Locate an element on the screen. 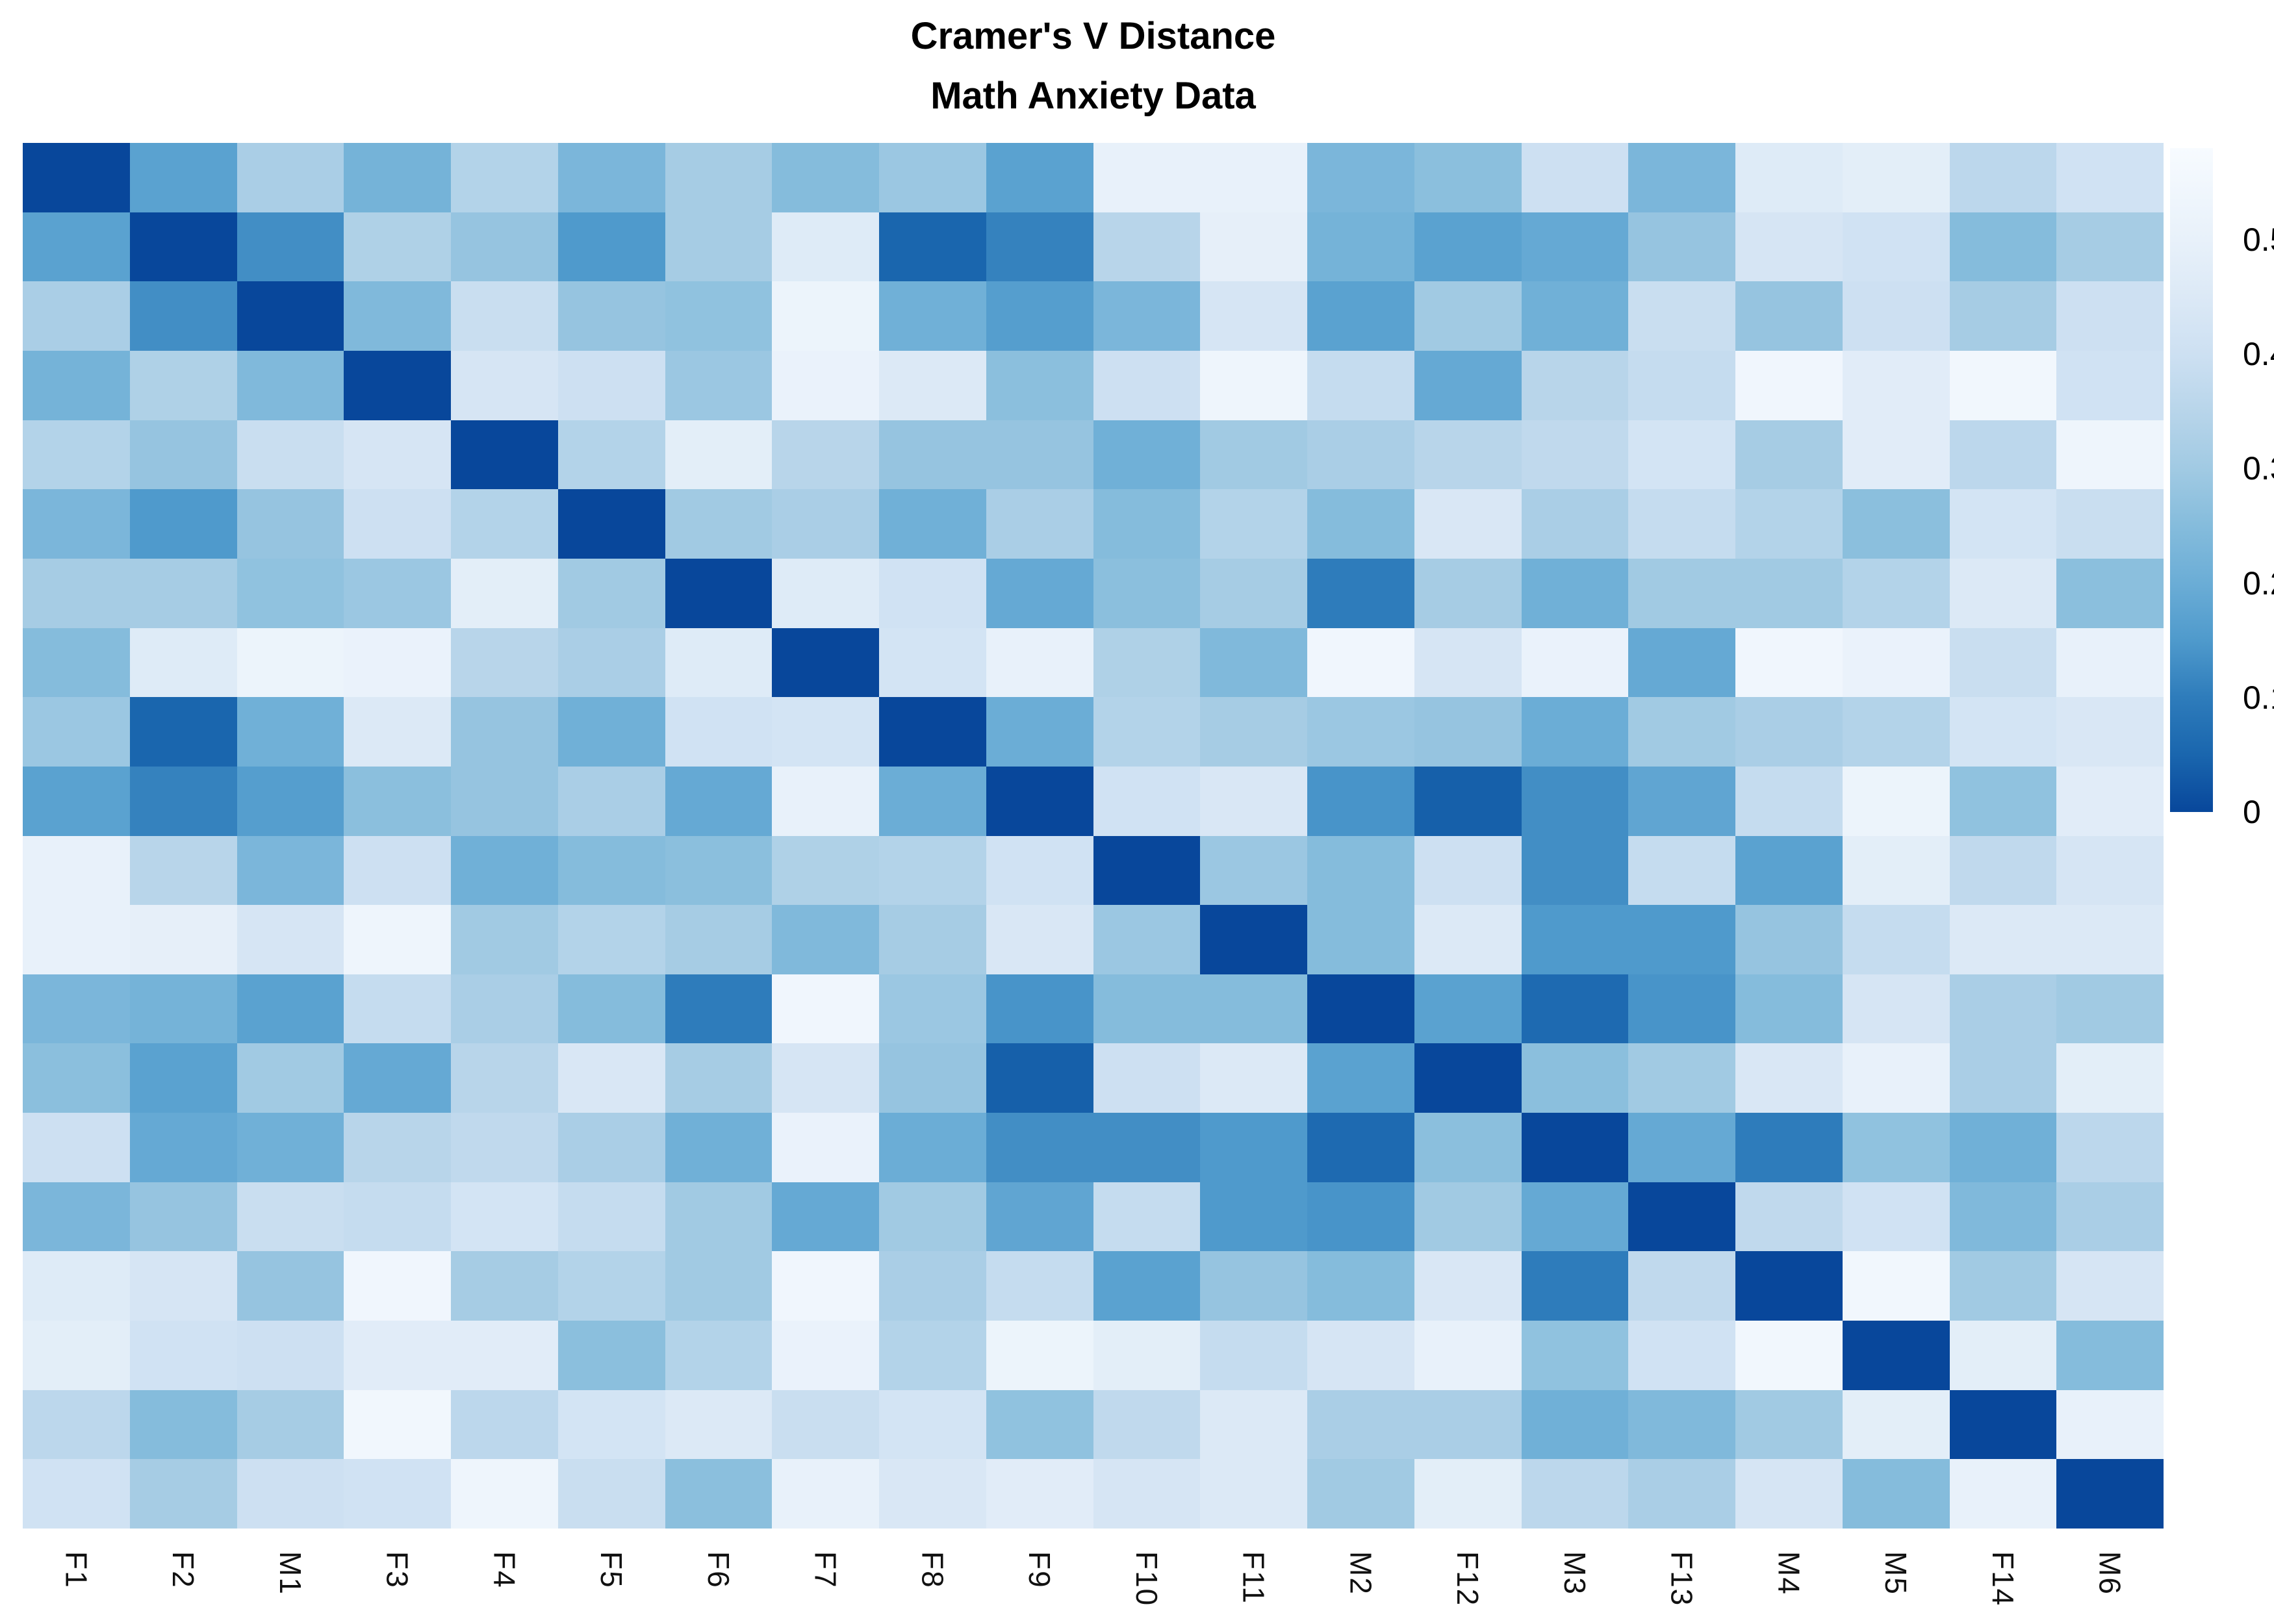 The width and height of the screenshot is (2274, 1624). x-axis-label: M6 is located at coordinates (2110, 1573).